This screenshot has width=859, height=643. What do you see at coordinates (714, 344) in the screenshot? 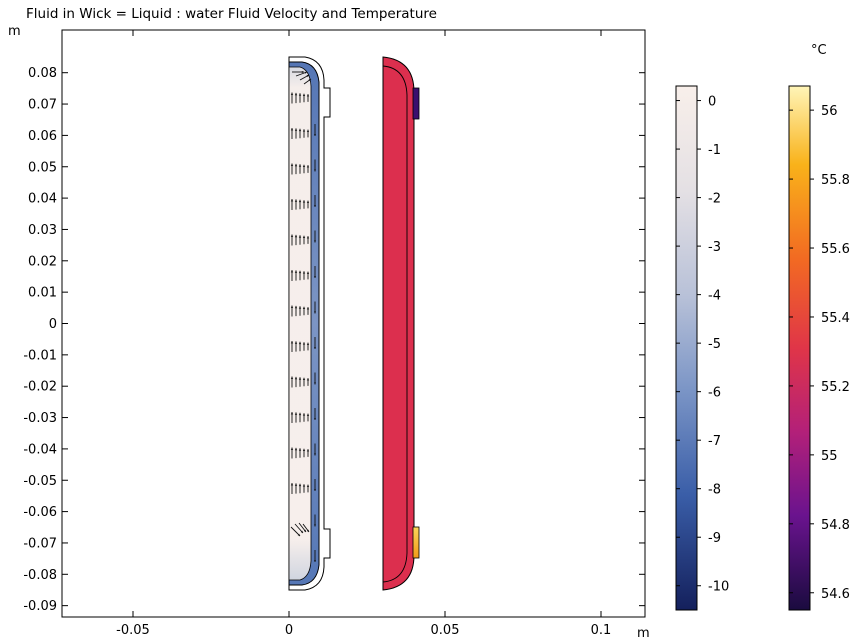
I see `colorbar-tick-label: -5` at bounding box center [714, 344].